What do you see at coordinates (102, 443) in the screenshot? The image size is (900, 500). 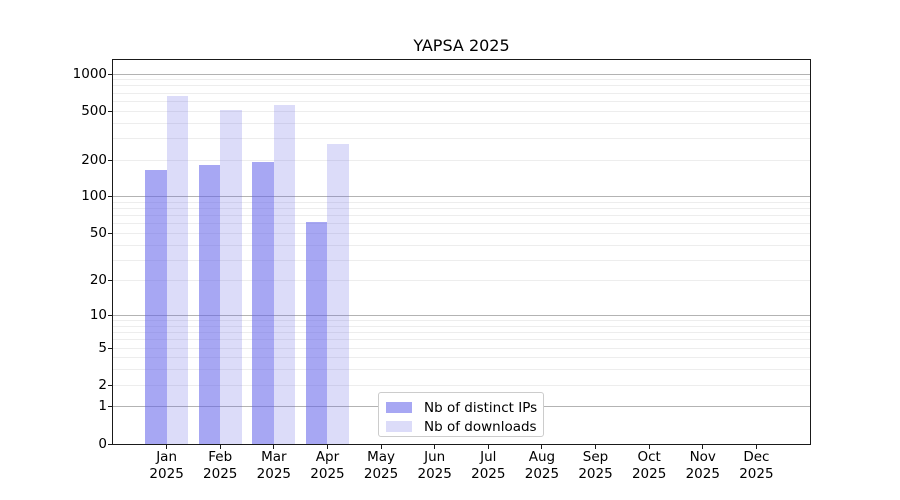 I see `y-tick-label: 0` at bounding box center [102, 443].